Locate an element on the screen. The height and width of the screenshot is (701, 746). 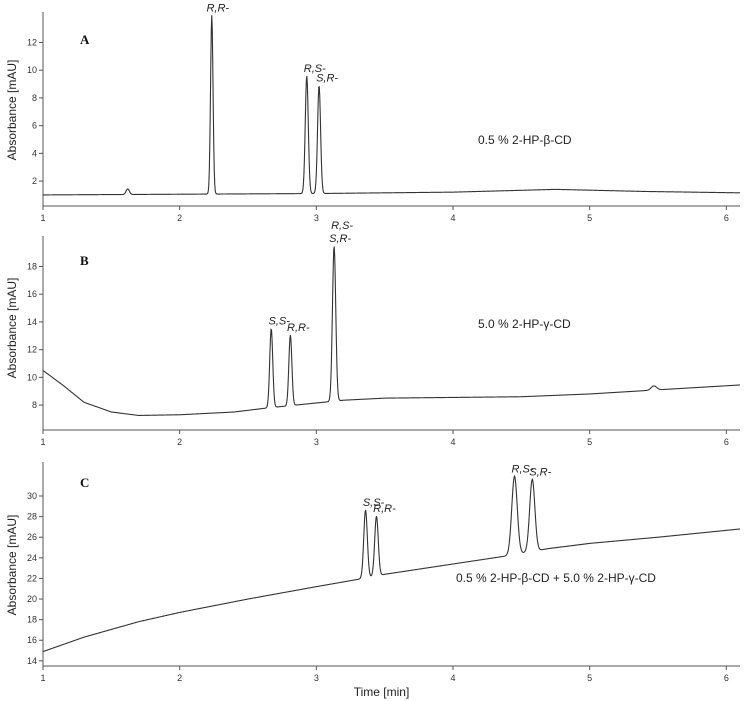
panel-a-xtick-label: 5 is located at coordinates (589, 218).